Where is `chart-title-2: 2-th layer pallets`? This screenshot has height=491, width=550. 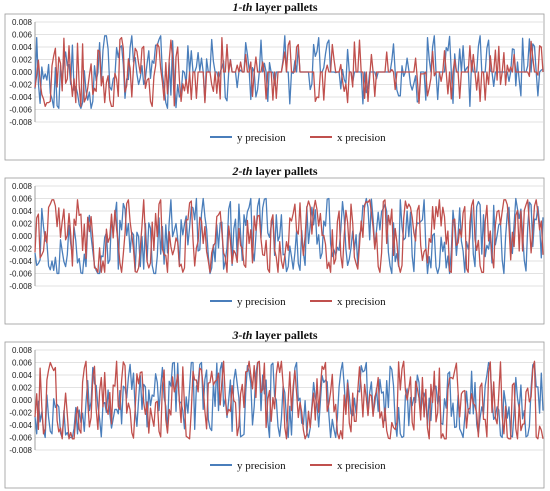
chart-title-2: 2-th layer pallets is located at coordinates (275, 171).